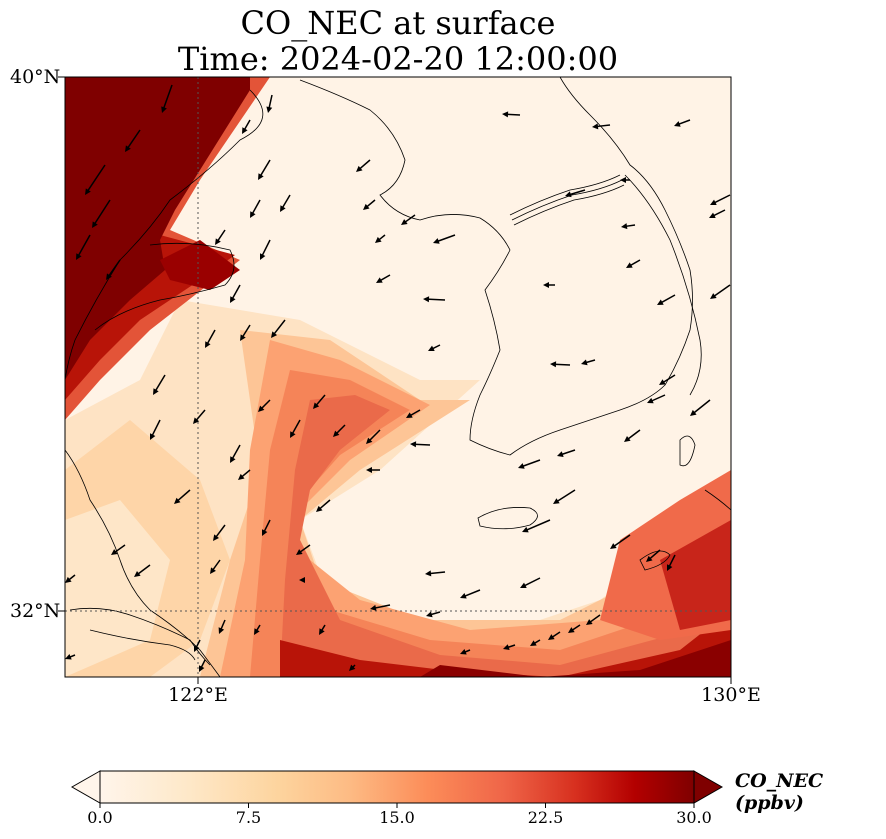 This screenshot has width=886, height=839. What do you see at coordinates (248, 817) in the screenshot?
I see `colorbar-tick-1: 7.5` at bounding box center [248, 817].